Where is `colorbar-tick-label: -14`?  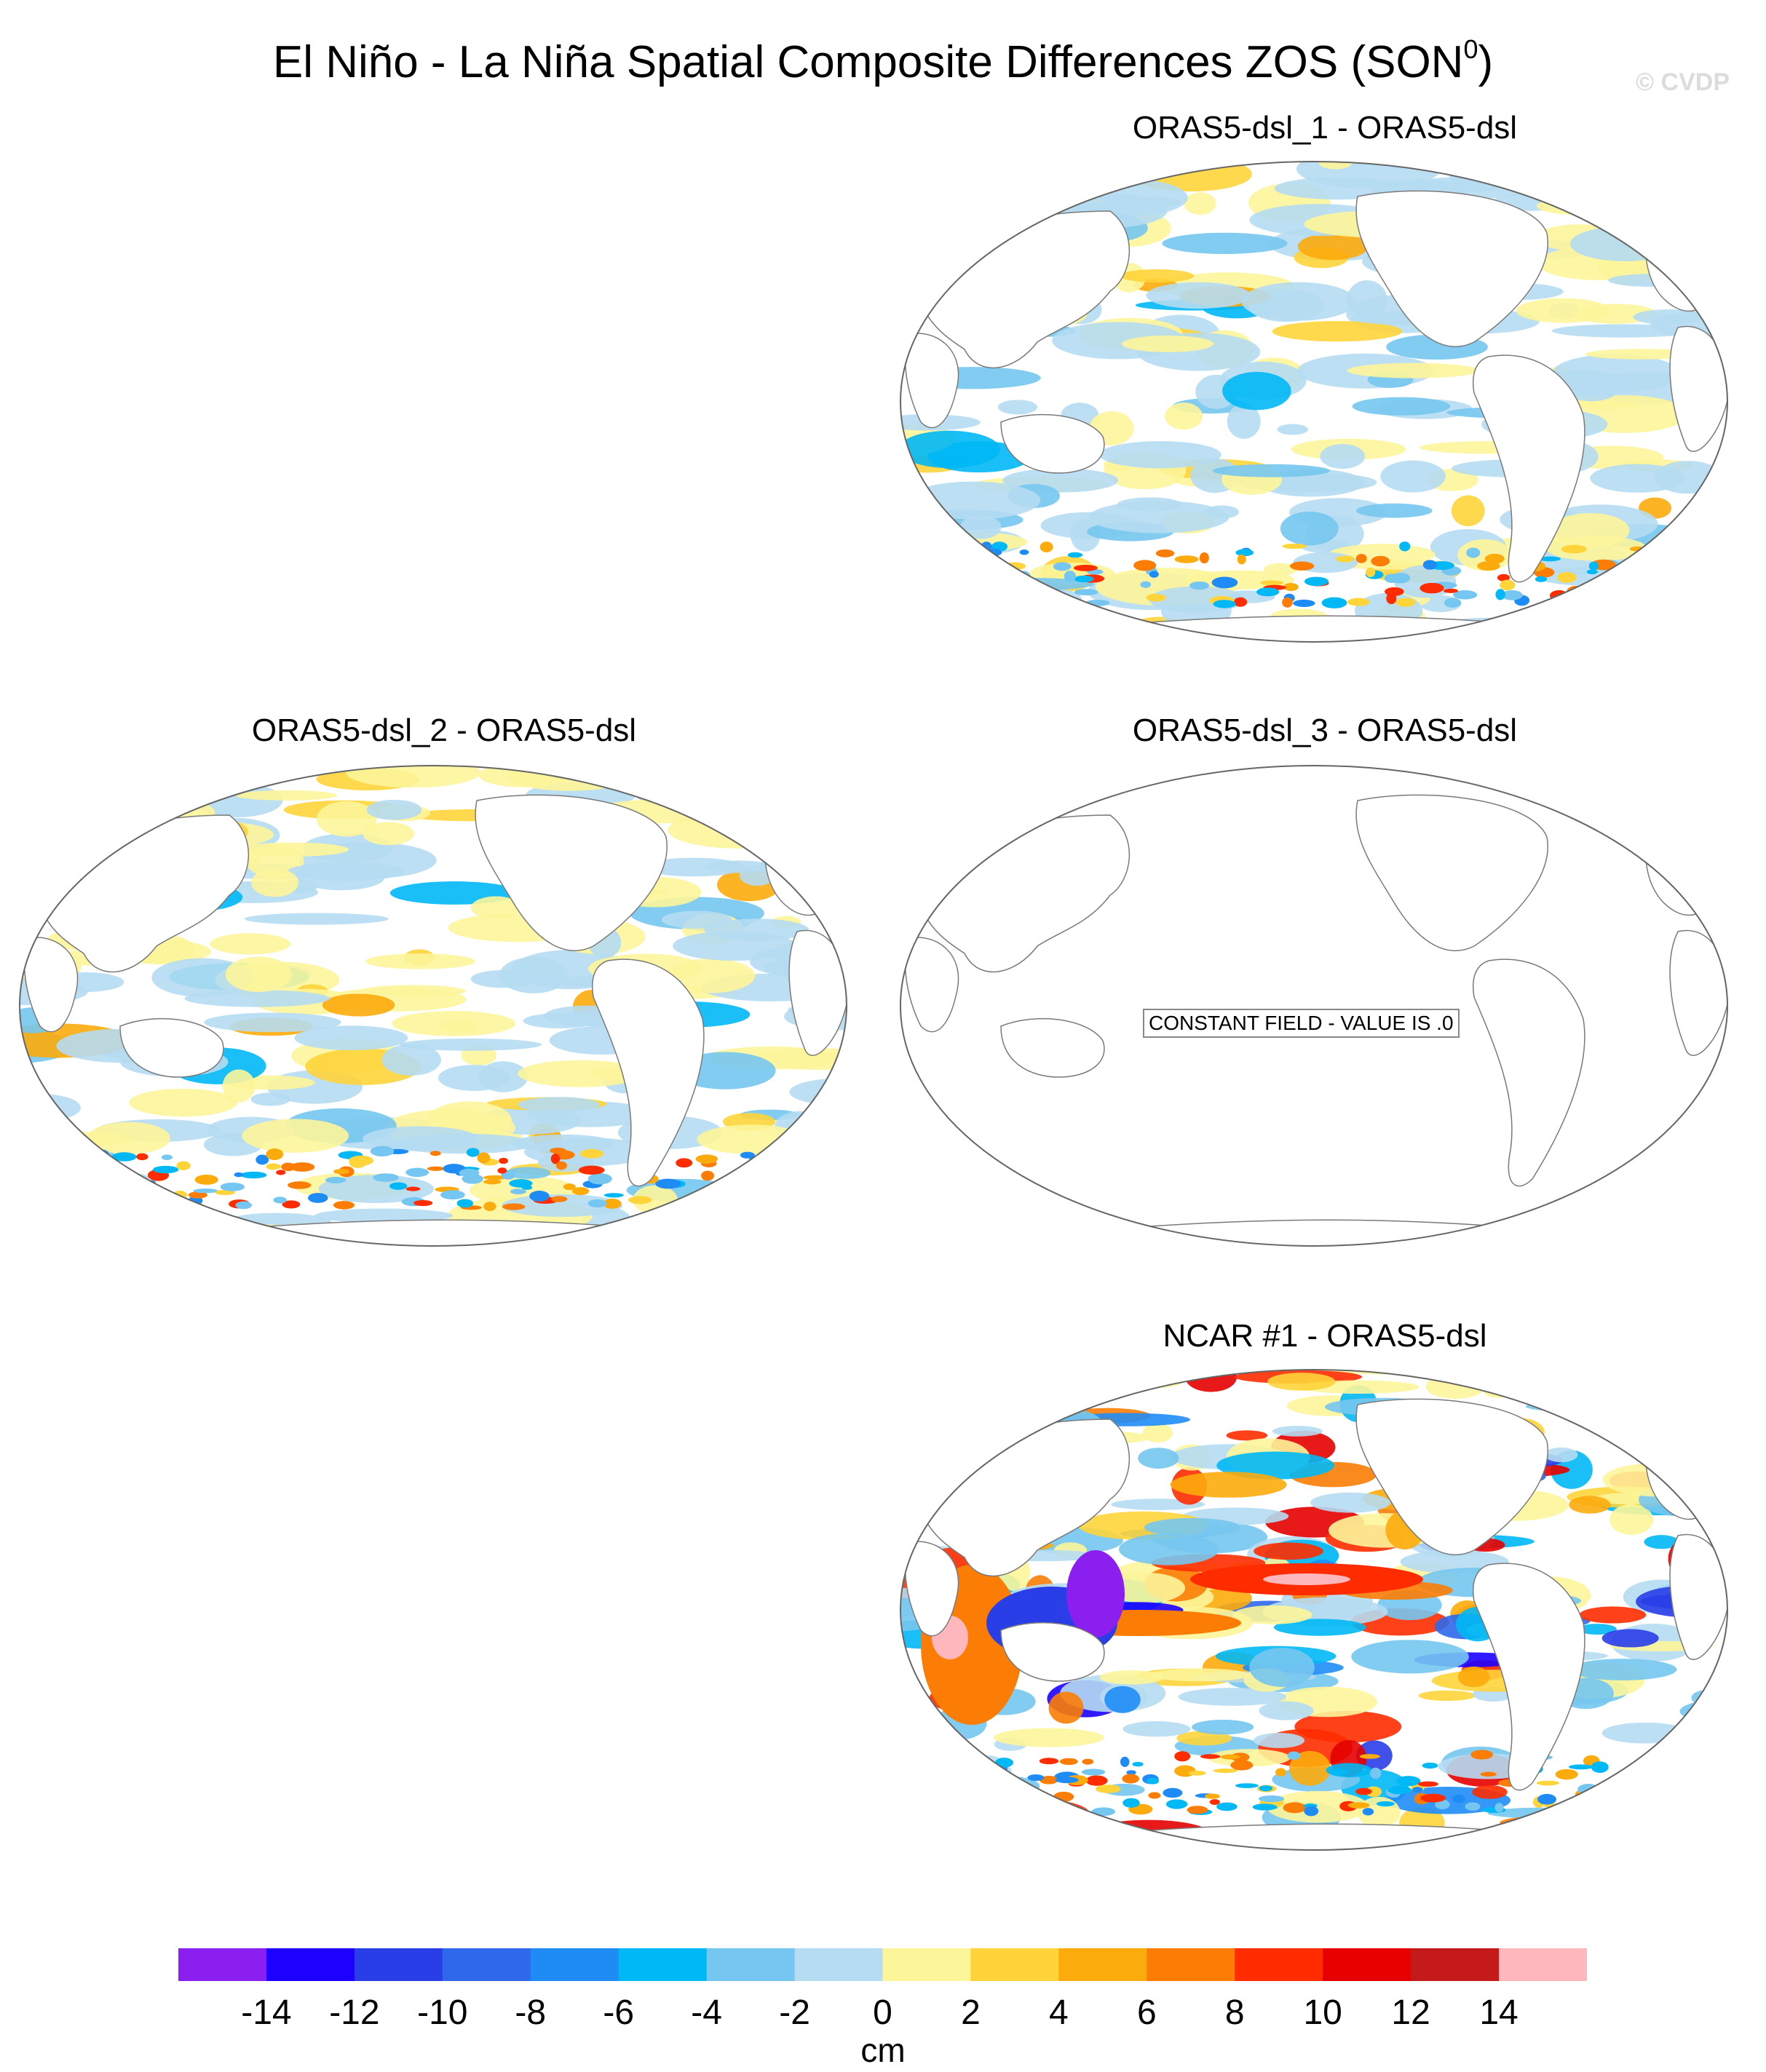
colorbar-tick-label: -14 is located at coordinates (267, 2012).